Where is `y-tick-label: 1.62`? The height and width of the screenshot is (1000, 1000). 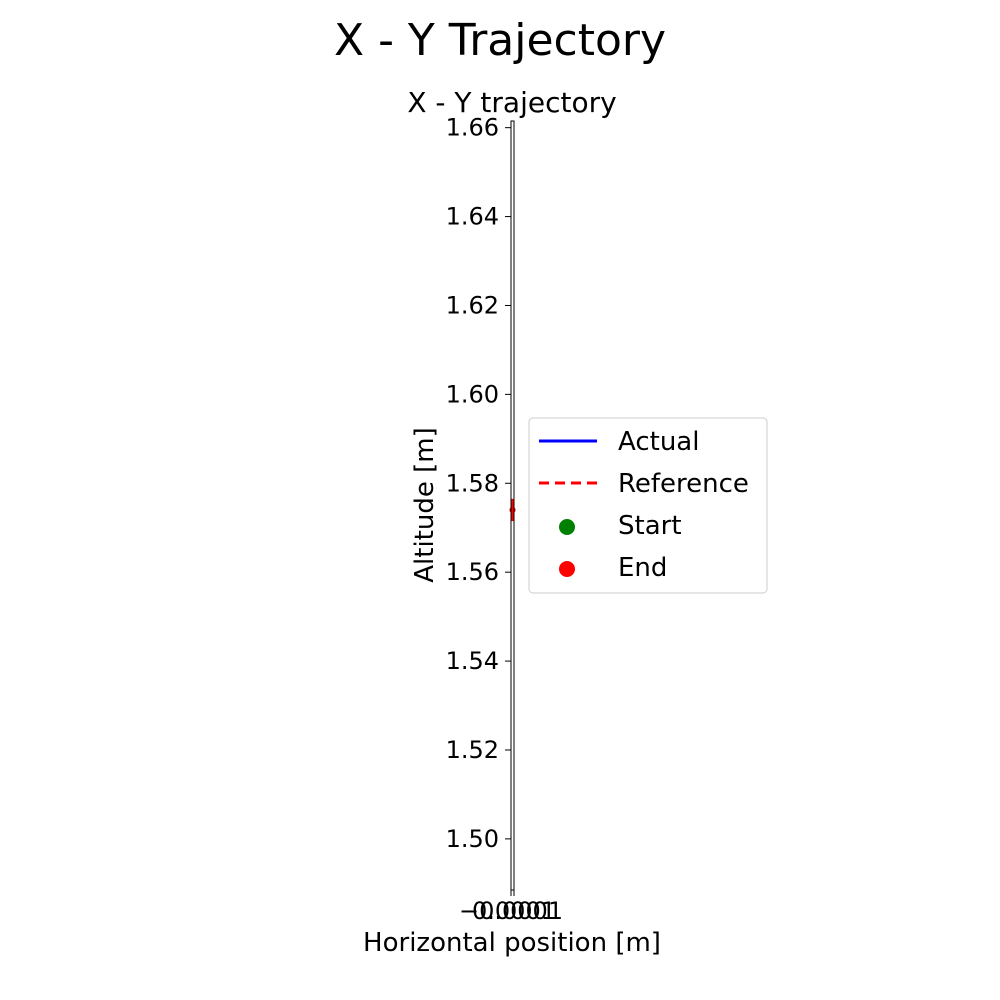
y-tick-label: 1.62 is located at coordinates (472, 305).